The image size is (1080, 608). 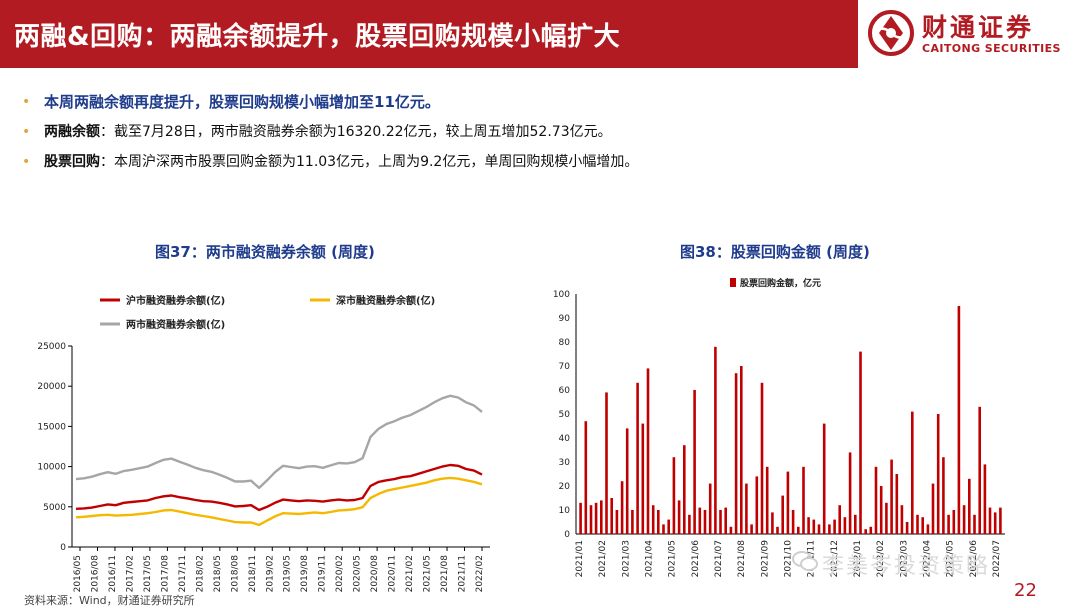 I want to click on slide-title: 两融&回购：两融余额提升，股票回购规模小幅扩大, so click(x=317, y=37).